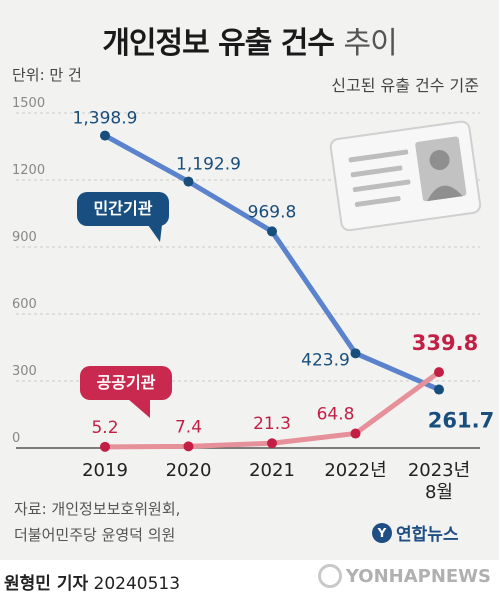 Image resolution: width=499 pixels, height=598 pixels. I want to click on data-label: 21.3, so click(272, 424).